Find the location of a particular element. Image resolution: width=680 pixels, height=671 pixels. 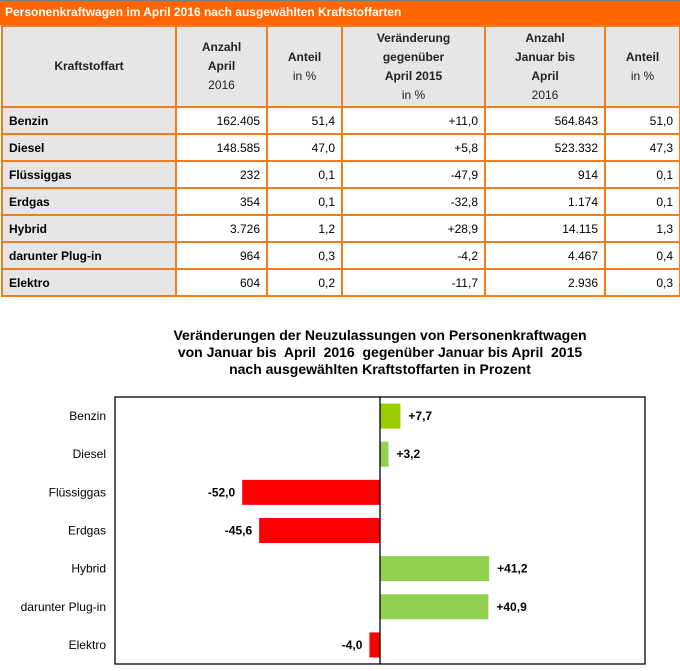

category-label: Benzin is located at coordinates (87, 416).